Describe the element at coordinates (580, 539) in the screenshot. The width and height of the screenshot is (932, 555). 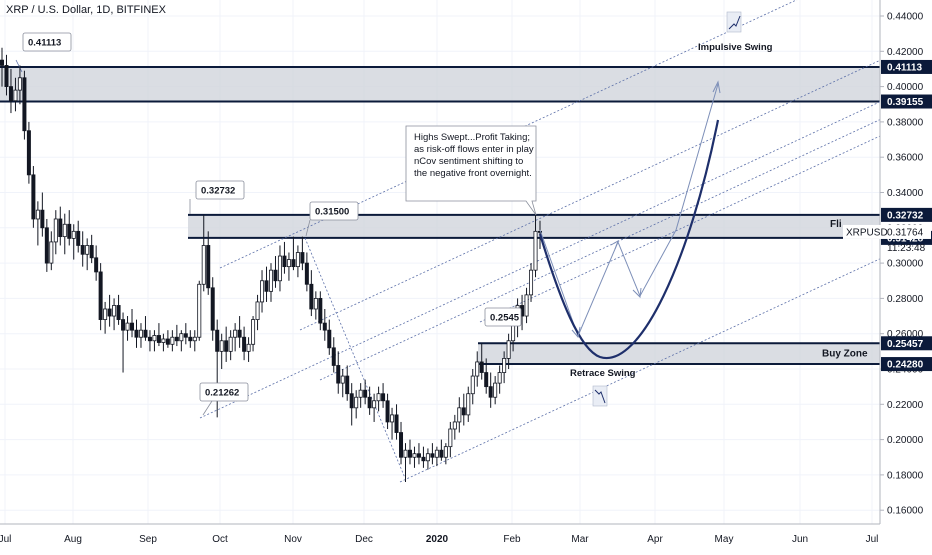
I see `time-tick-label: Mar` at that location.